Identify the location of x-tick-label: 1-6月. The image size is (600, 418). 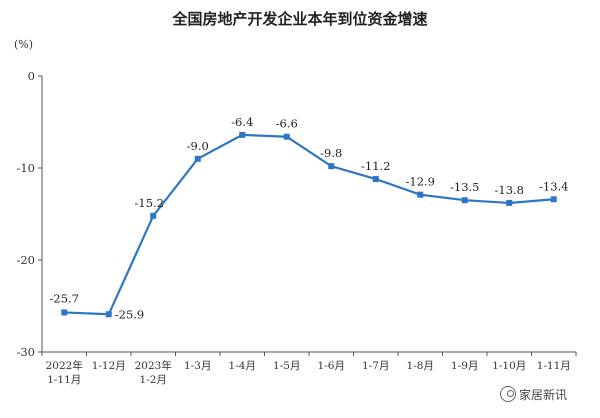
(331, 366).